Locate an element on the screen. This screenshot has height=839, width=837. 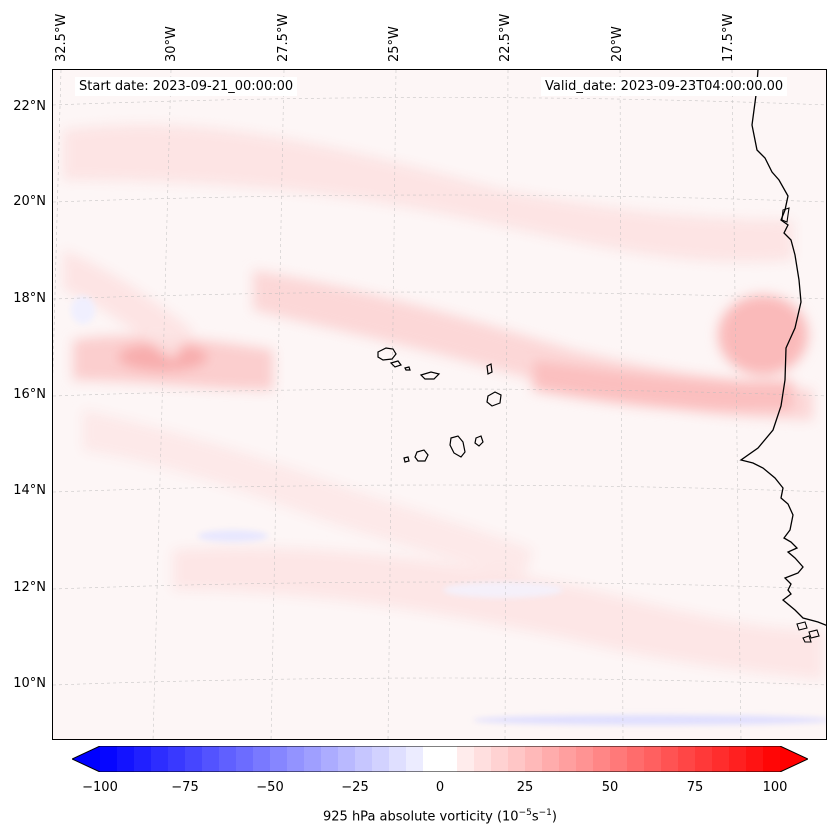
island-santiago is located at coordinates (457, 446).